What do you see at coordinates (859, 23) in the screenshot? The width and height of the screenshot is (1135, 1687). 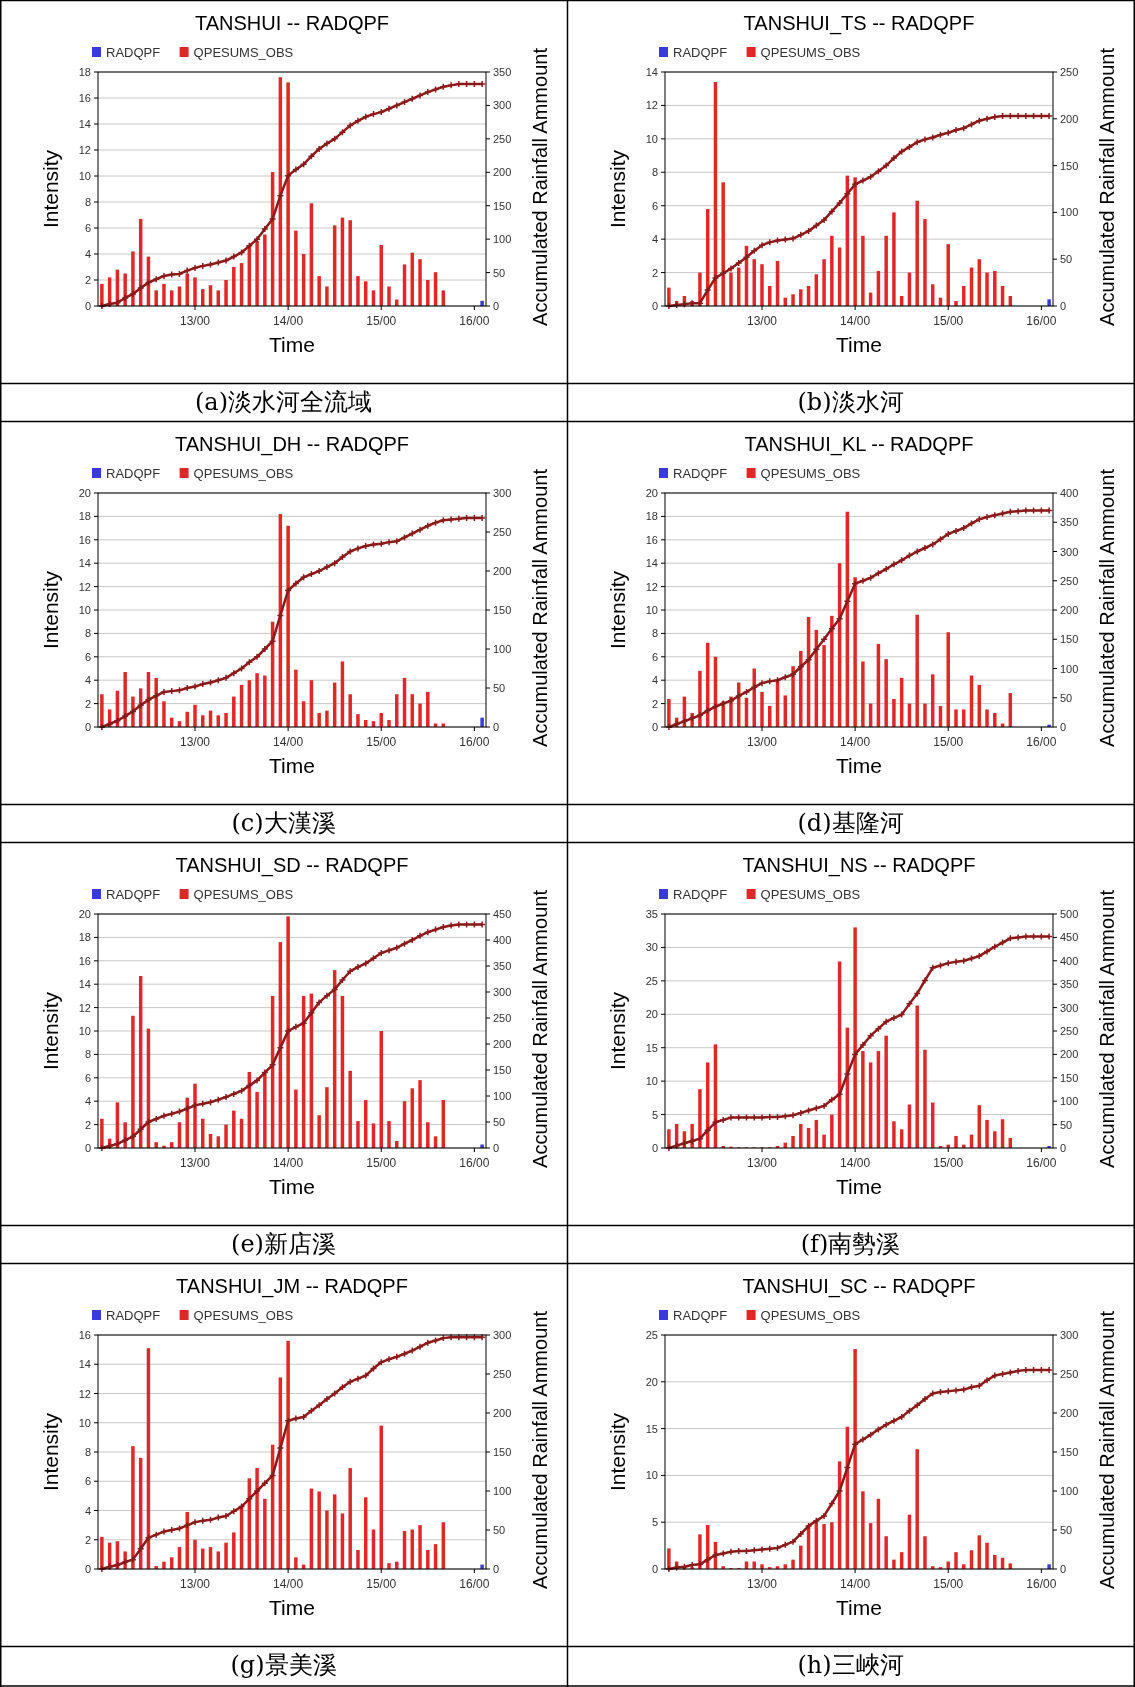 I see `chart-title: TANSHUI_TS -- RADQPF` at bounding box center [859, 23].